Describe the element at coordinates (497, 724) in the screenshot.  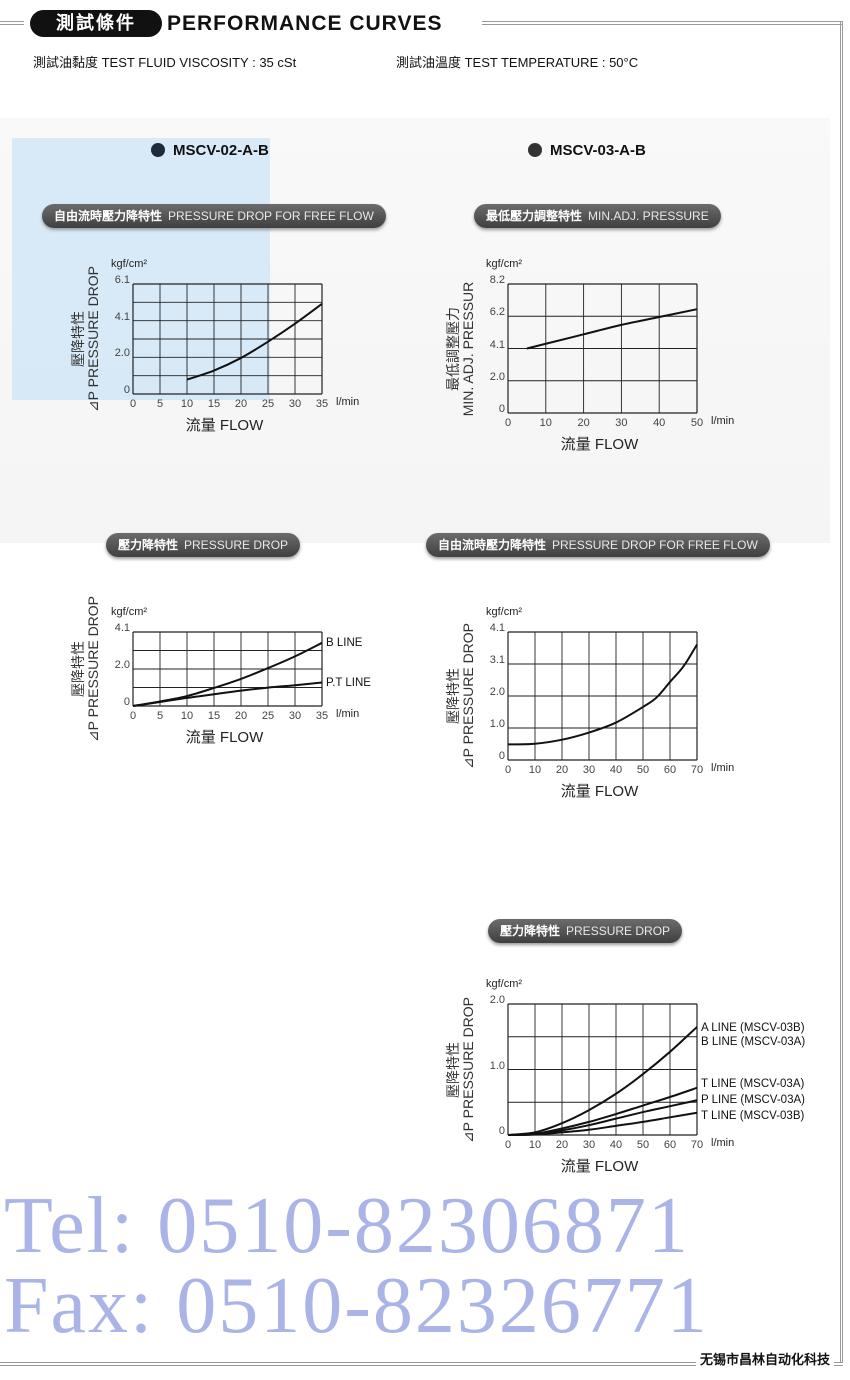
I see `y-tick-label: 1.0` at that location.